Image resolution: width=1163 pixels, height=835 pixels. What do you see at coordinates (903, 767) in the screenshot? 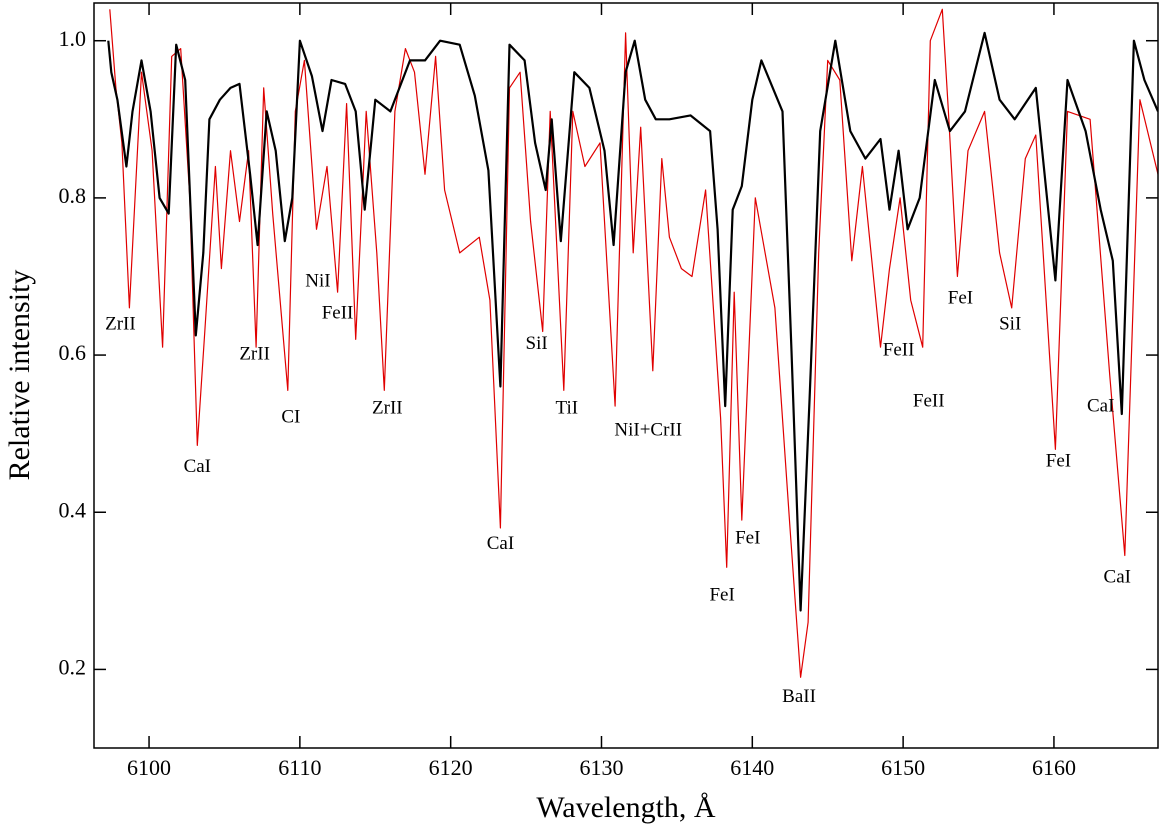
I see `x-tick-label: 6150` at bounding box center [903, 767].